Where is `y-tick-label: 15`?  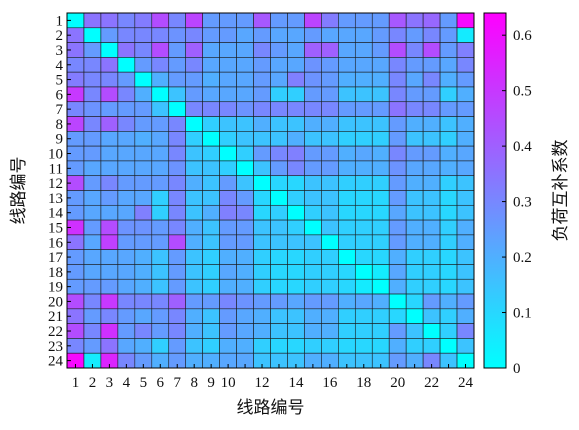 y-tick-label: 15 is located at coordinates (55, 228).